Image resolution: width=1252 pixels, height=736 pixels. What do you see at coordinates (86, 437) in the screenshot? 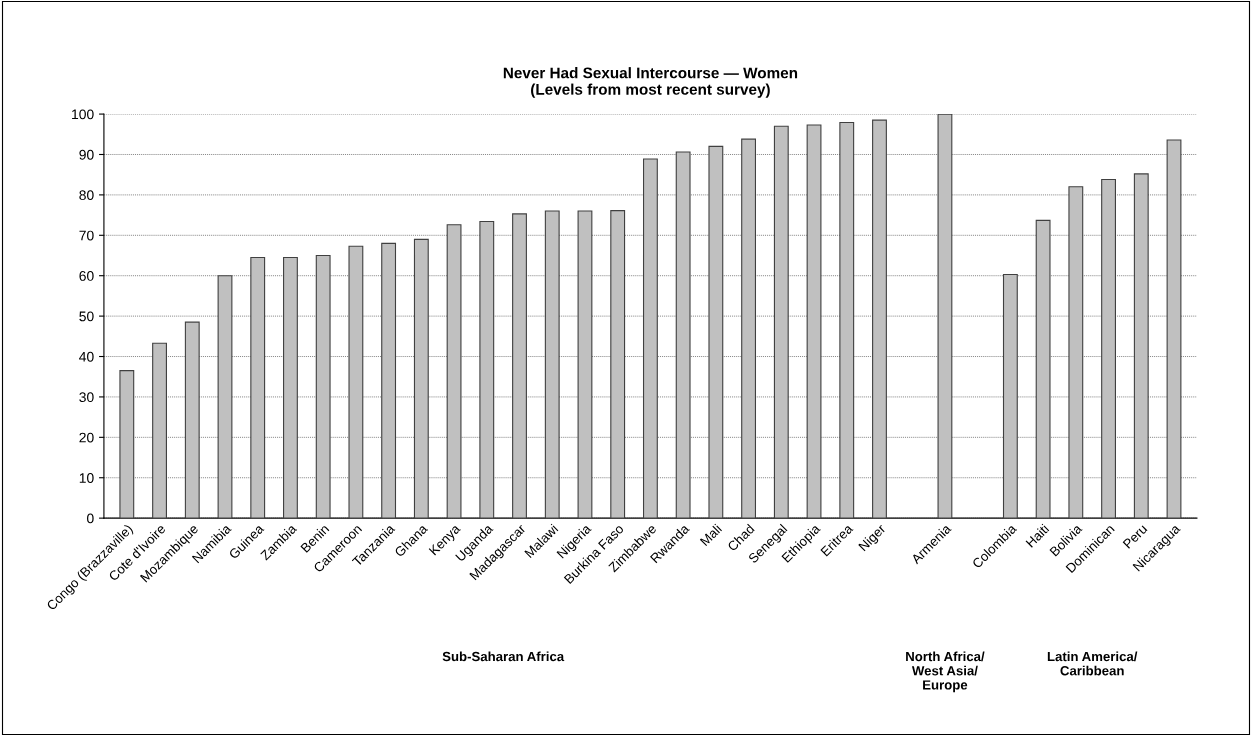
I see `y-tick-label: 20` at bounding box center [86, 437].